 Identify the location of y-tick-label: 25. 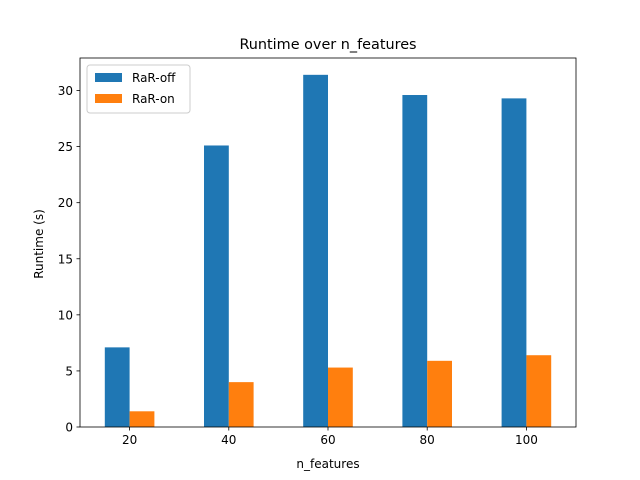
(65, 147).